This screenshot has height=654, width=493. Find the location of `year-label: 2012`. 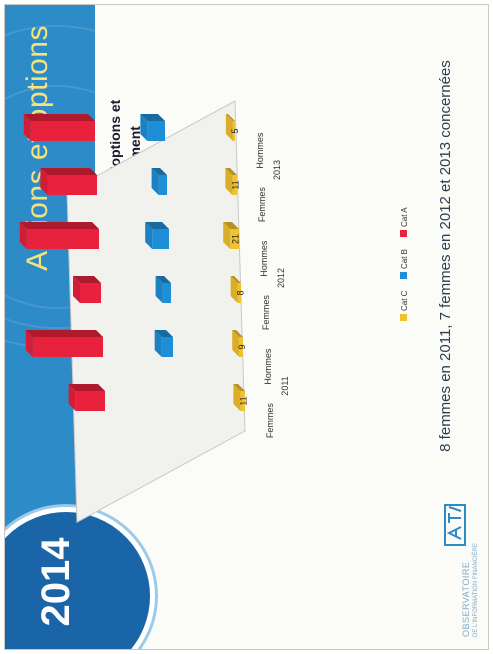

year-label: 2012 is located at coordinates (281, 278).